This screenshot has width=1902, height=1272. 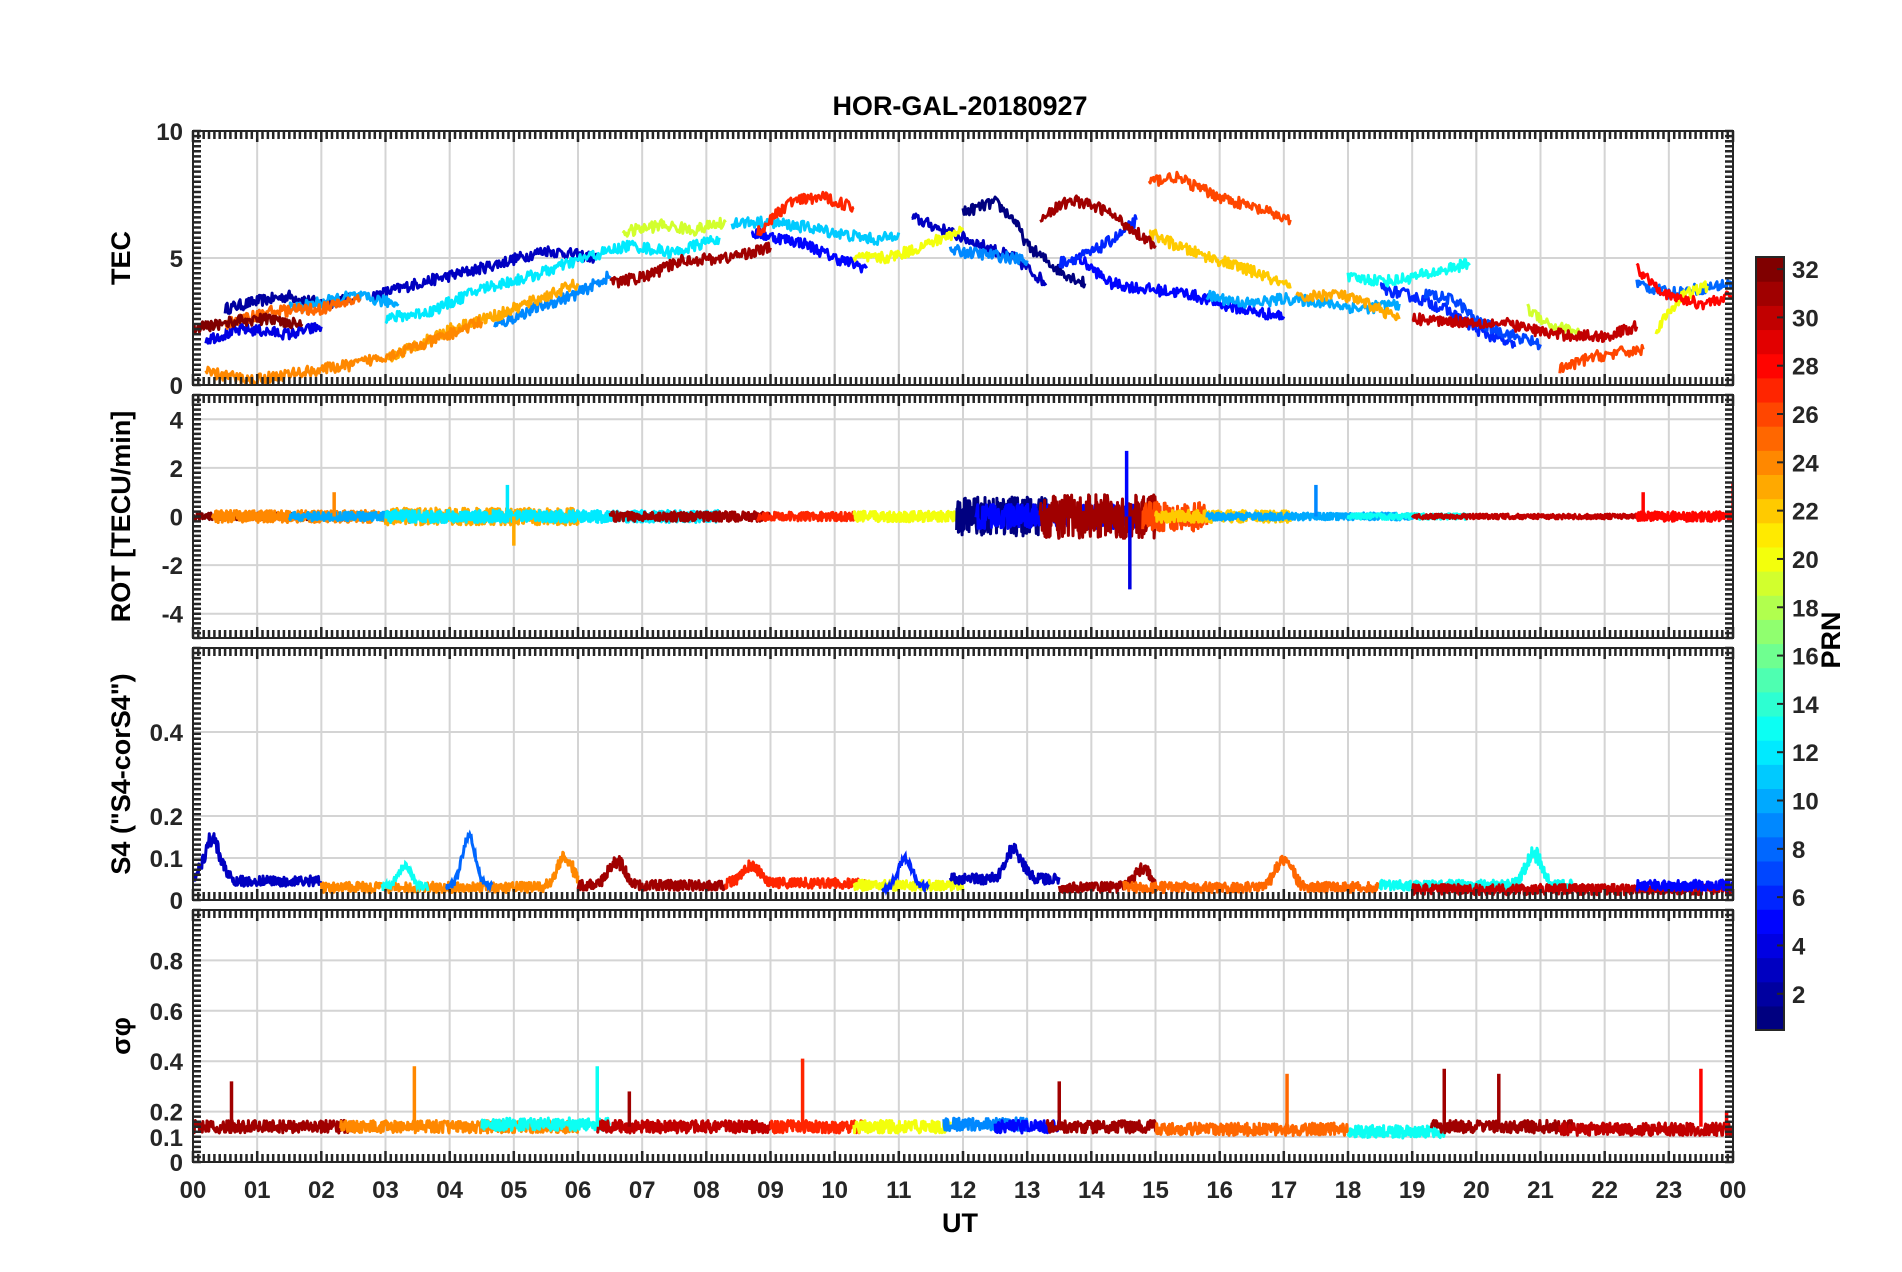 I want to click on y-axis-label: σφ, so click(x=121, y=1036).